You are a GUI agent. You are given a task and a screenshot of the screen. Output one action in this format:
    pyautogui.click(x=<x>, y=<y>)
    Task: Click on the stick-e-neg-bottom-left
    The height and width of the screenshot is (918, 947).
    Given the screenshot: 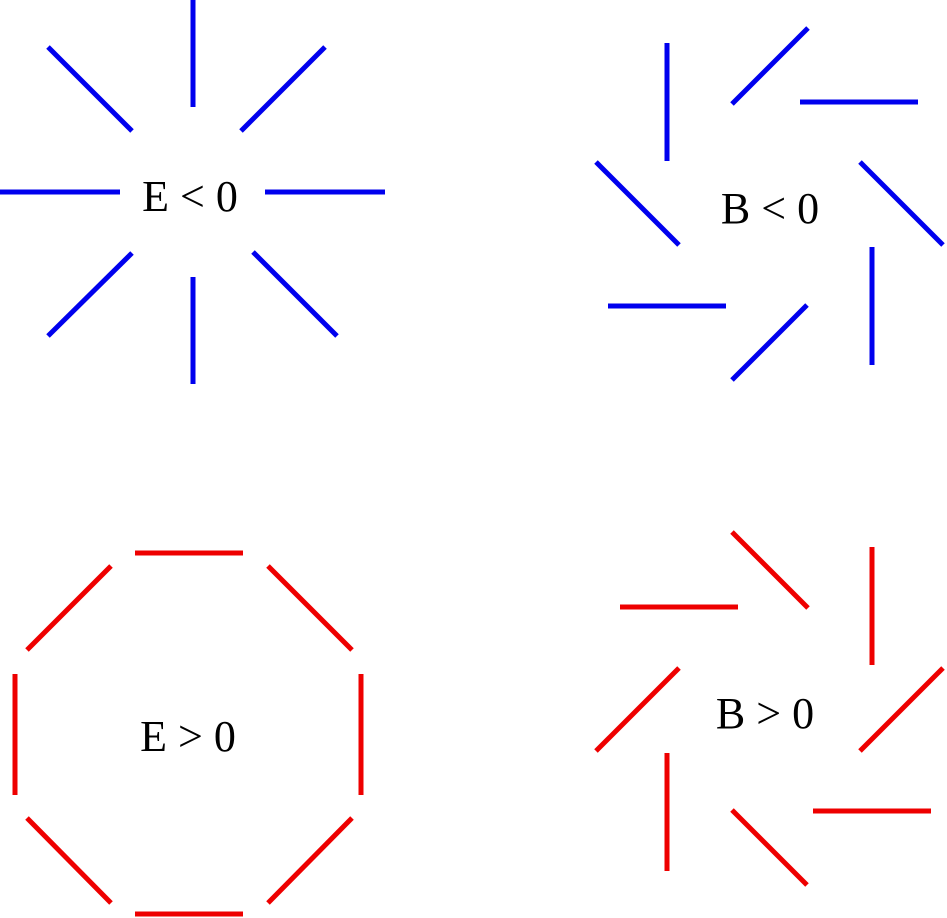 What is the action you would take?
    pyautogui.click(x=90, y=294)
    